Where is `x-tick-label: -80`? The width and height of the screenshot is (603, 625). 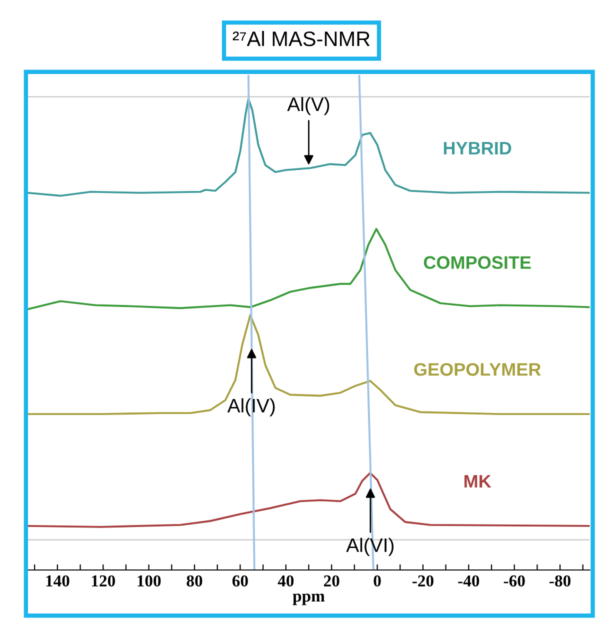 x-tick-label: -80 is located at coordinates (560, 581).